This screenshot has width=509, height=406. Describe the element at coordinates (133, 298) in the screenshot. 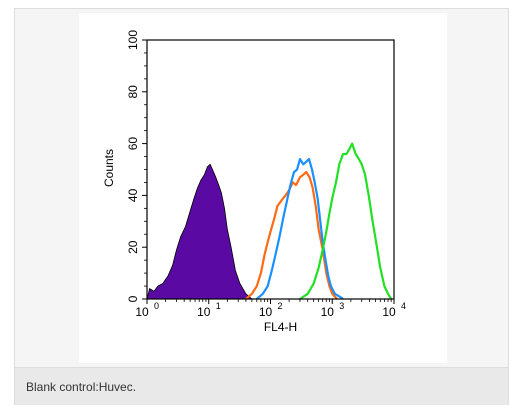

I see `y-tick-label: 0` at that location.